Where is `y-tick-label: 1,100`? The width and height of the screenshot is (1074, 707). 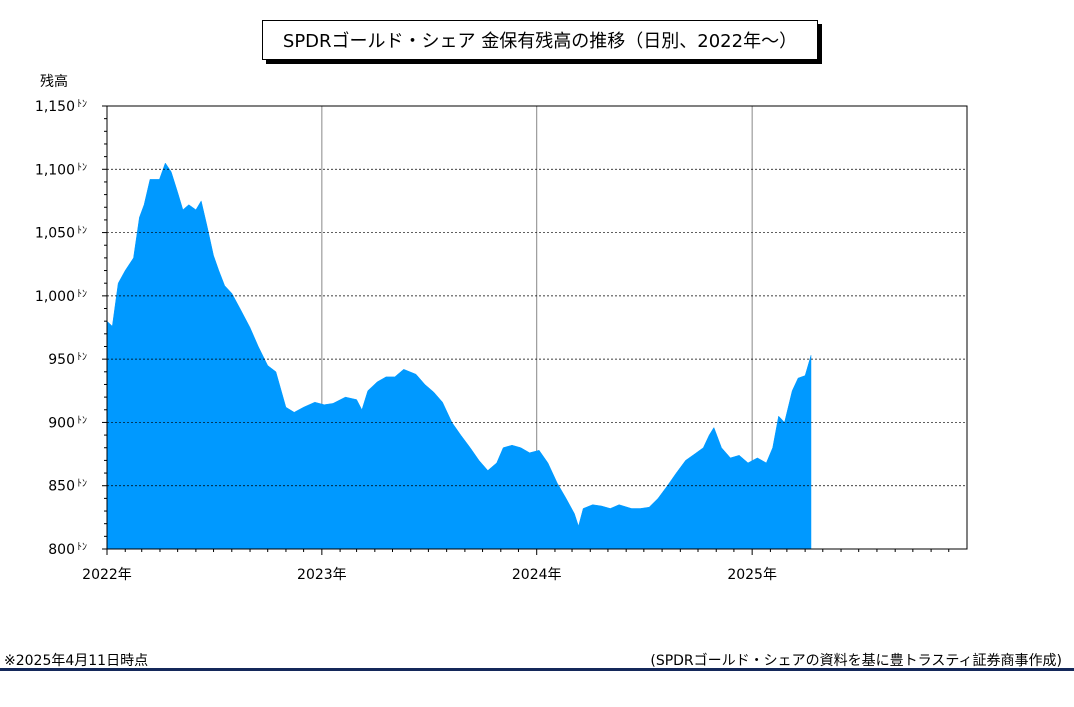 y-tick-label: 1,100 is located at coordinates (55, 170).